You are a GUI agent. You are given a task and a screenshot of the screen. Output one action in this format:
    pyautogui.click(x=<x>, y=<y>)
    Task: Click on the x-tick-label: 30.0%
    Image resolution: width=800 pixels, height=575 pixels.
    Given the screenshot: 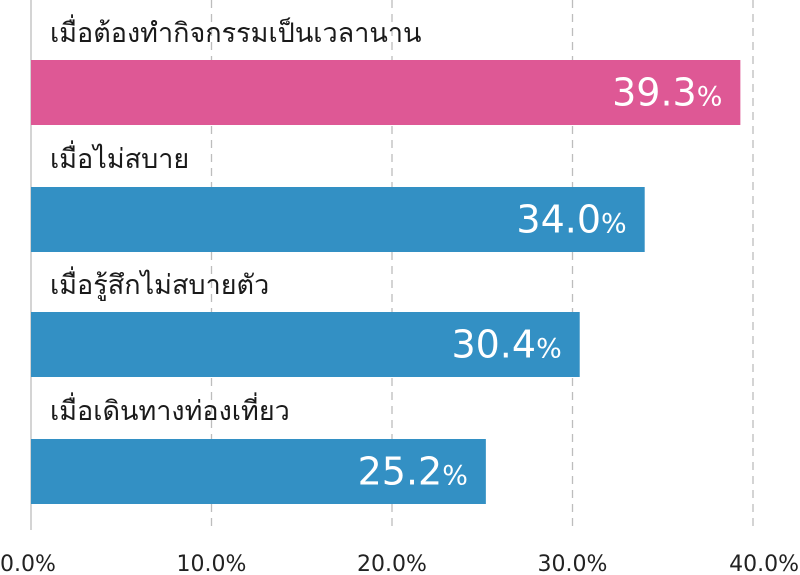 What is the action you would take?
    pyautogui.click(x=573, y=563)
    